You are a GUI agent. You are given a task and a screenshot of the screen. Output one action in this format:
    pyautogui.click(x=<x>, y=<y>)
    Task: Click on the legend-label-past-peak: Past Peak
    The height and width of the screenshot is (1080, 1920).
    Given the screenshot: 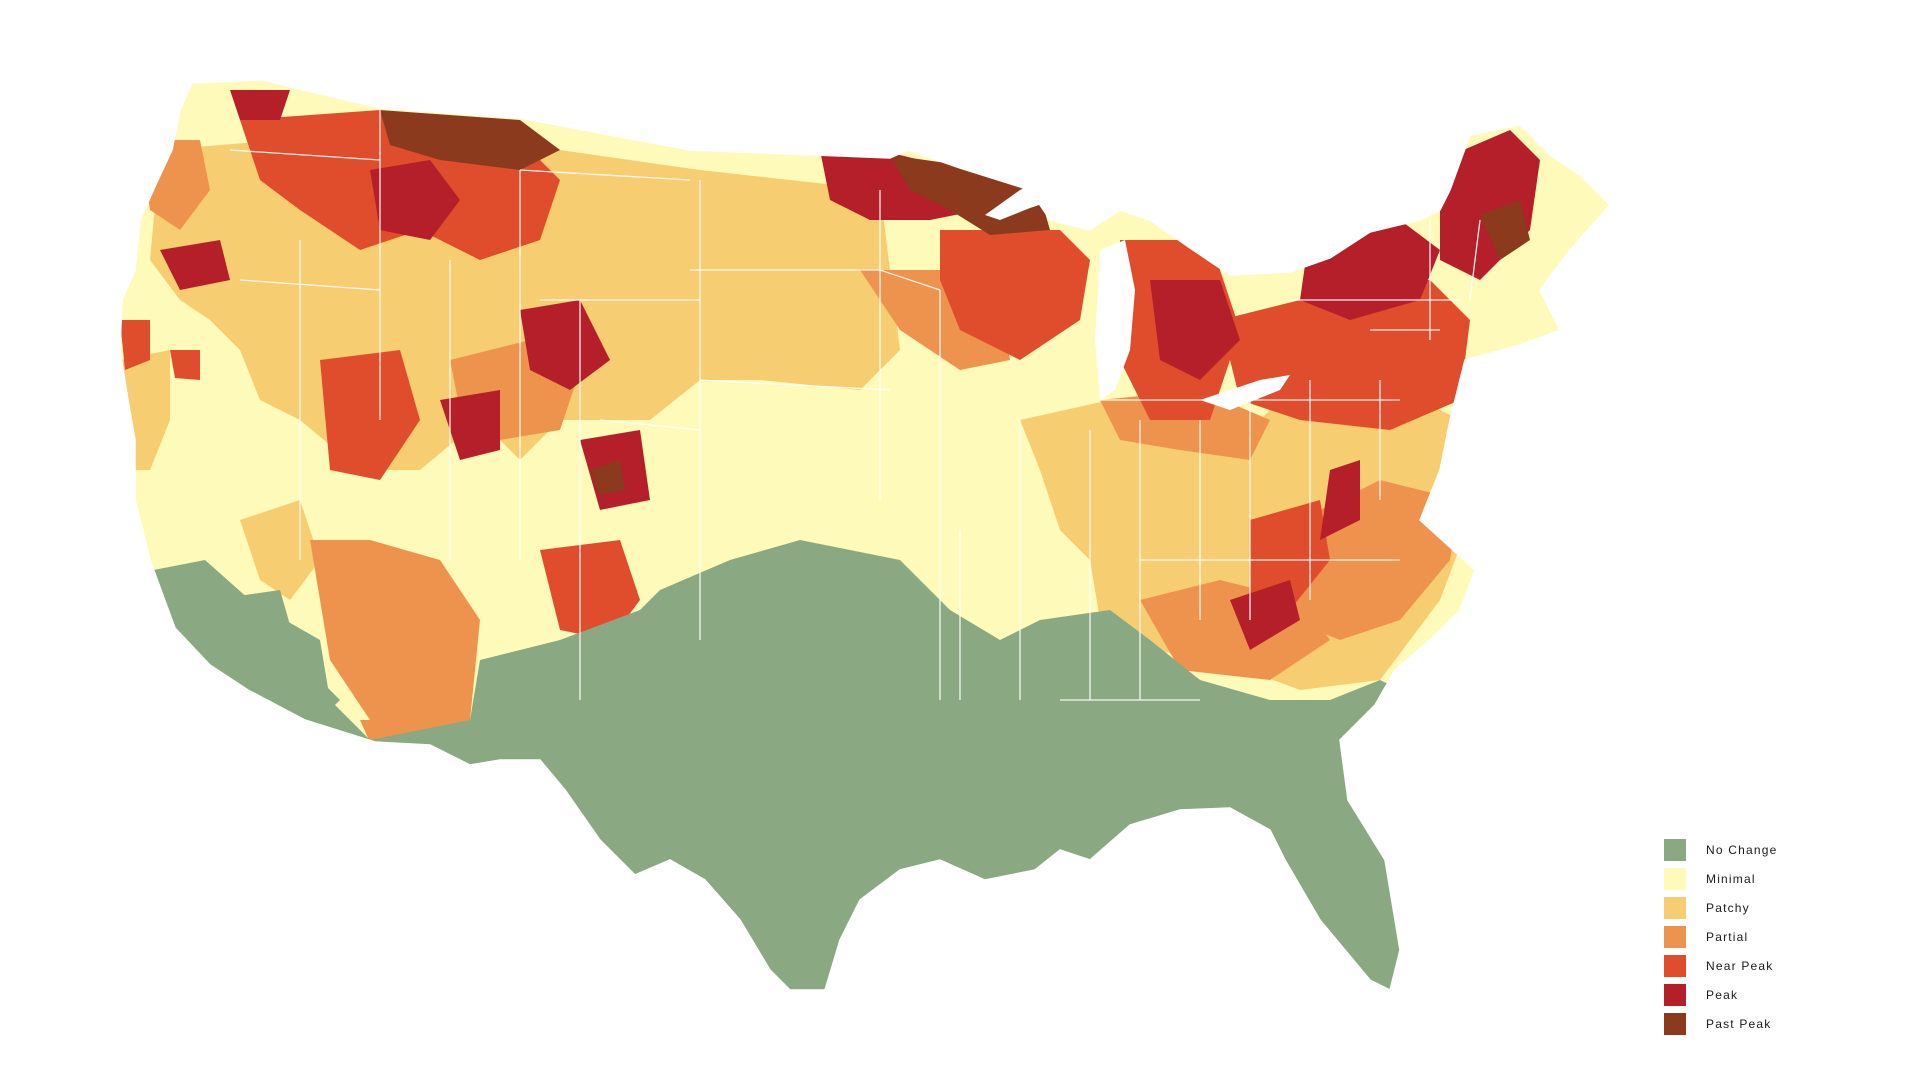 What is the action you would take?
    pyautogui.click(x=1739, y=1023)
    